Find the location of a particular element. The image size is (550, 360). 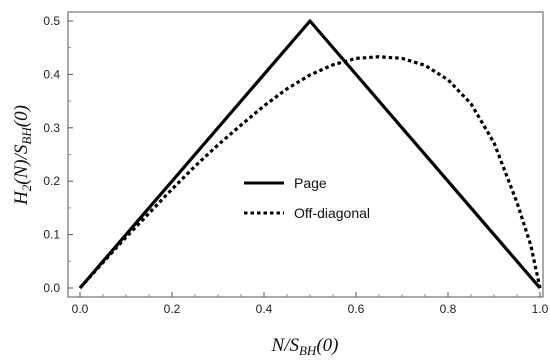

y-tick-label: 0.0 is located at coordinates (51, 288).